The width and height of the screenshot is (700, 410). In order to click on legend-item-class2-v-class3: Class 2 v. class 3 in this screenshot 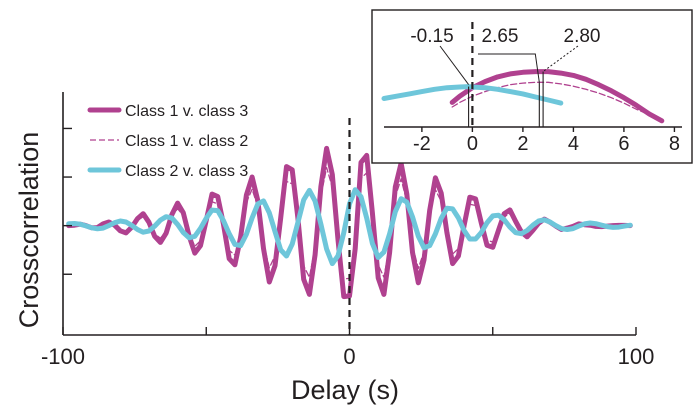, I will do `click(167, 171)`.